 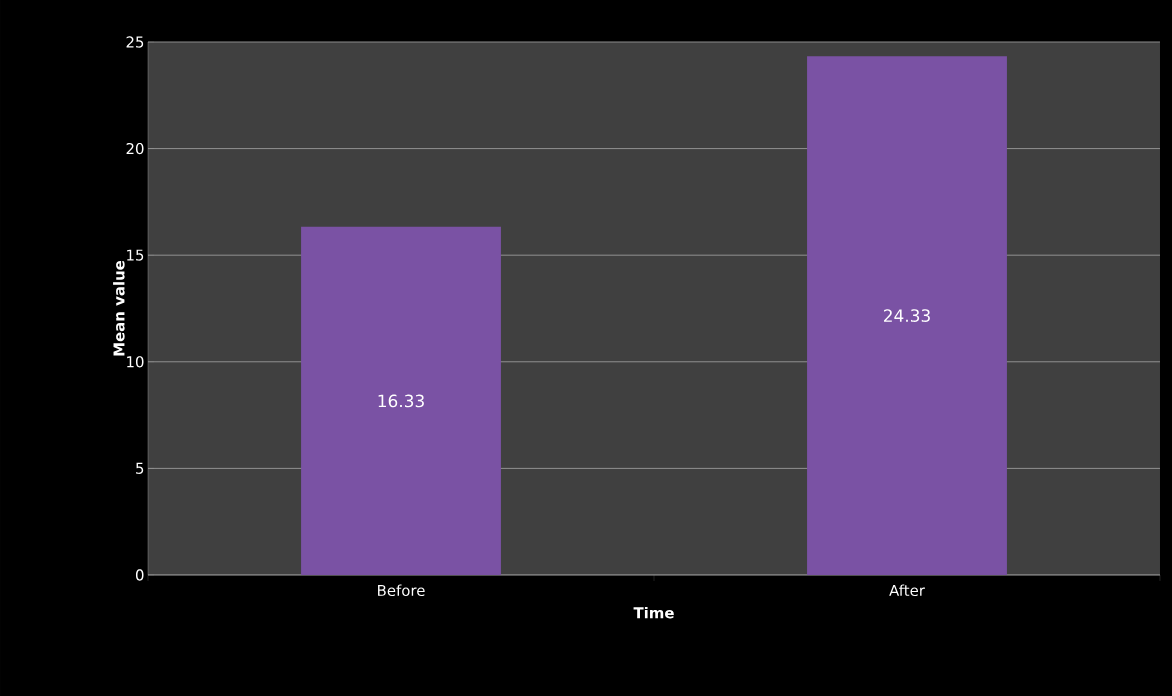 What do you see at coordinates (140, 468) in the screenshot?
I see `y-tick-label: 5` at bounding box center [140, 468].